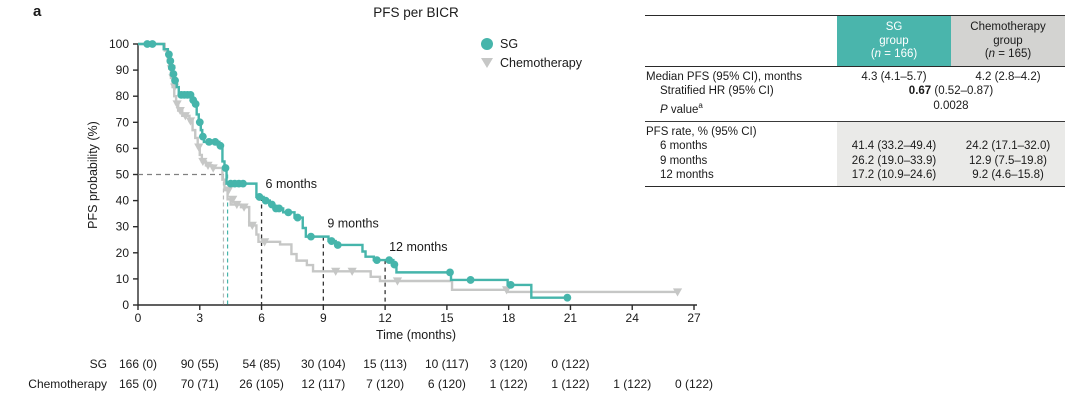 This screenshot has height=410, width=1080. What do you see at coordinates (416, 335) in the screenshot?
I see `x-axis-label: Time (months)` at bounding box center [416, 335].